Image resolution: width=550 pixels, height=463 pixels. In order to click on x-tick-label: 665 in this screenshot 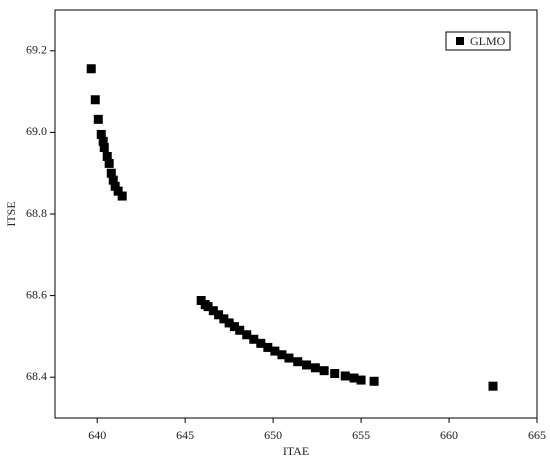, I will do `click(537, 435)`.